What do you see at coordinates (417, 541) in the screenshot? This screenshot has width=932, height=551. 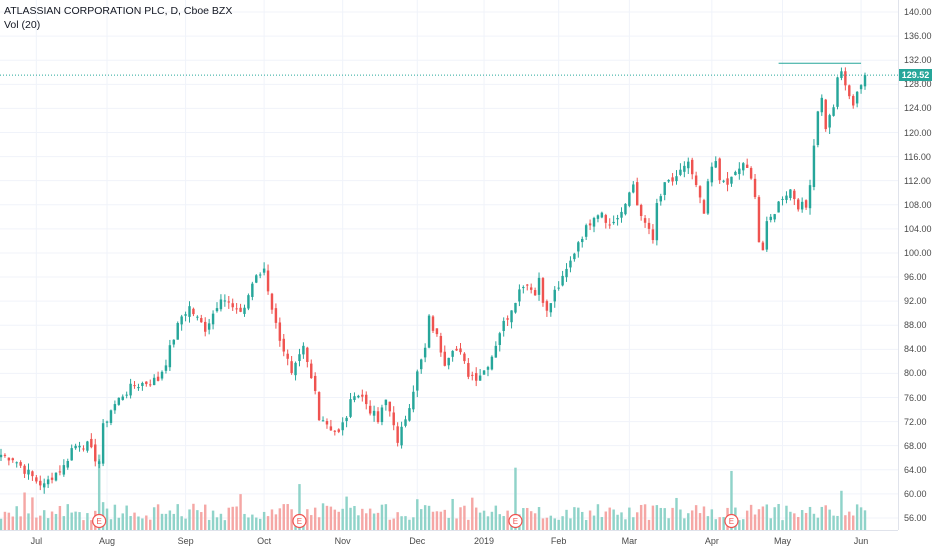 I see `time-tick-label: Dec` at bounding box center [417, 541].